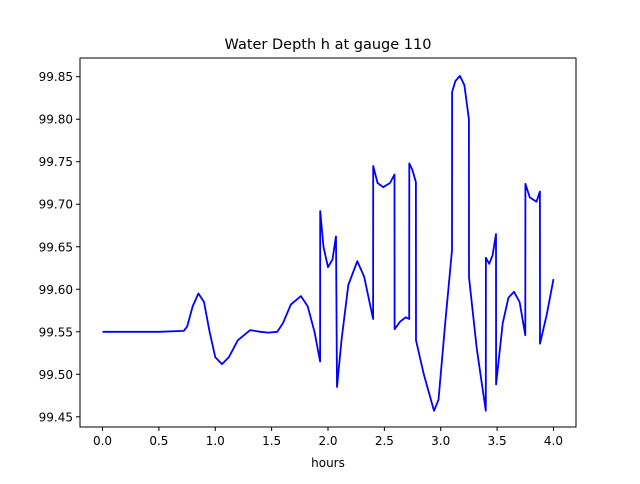 The height and width of the screenshot is (484, 640). Describe the element at coordinates (56, 120) in the screenshot. I see `y-tick-label: 99.80` at that location.